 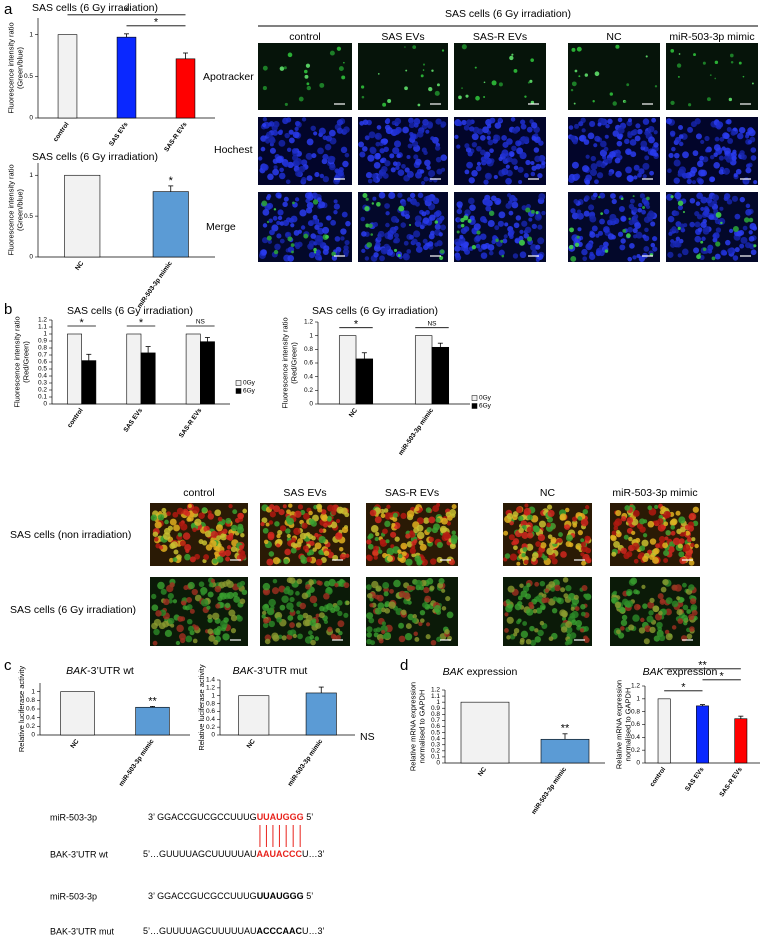 I want to click on y-axis-label: (Red/Green), so click(x=293, y=363).